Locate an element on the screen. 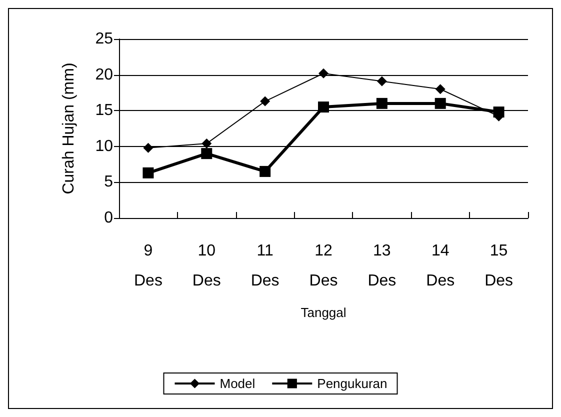 The height and width of the screenshot is (417, 561). legend-label: Pengukuran is located at coordinates (352, 383).